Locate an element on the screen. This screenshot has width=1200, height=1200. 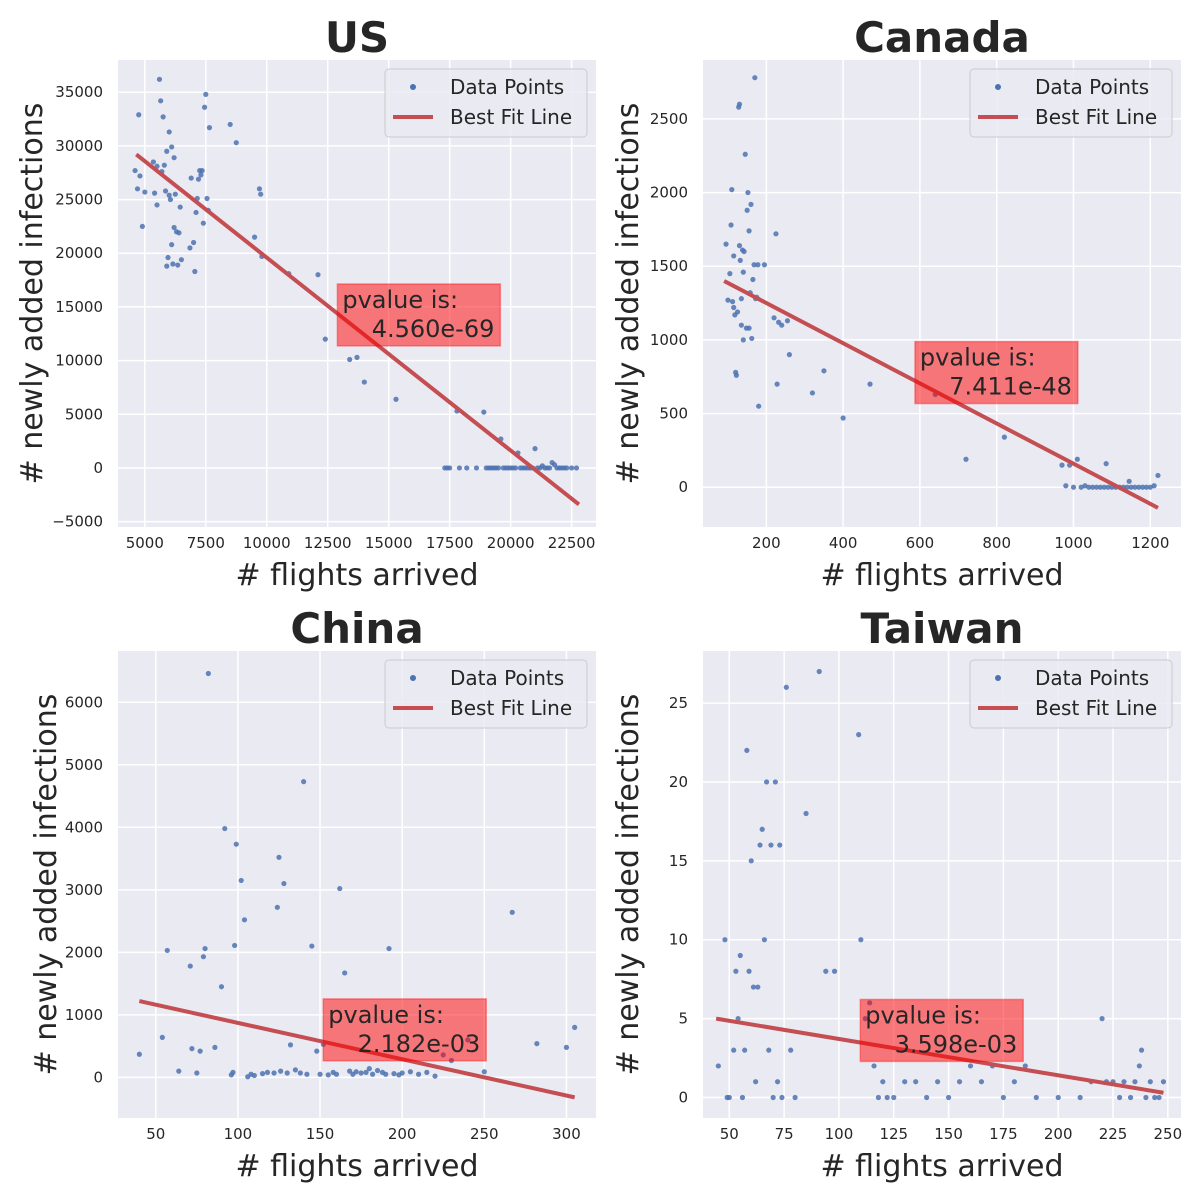
legend-frame is located at coordinates (1071, 103).